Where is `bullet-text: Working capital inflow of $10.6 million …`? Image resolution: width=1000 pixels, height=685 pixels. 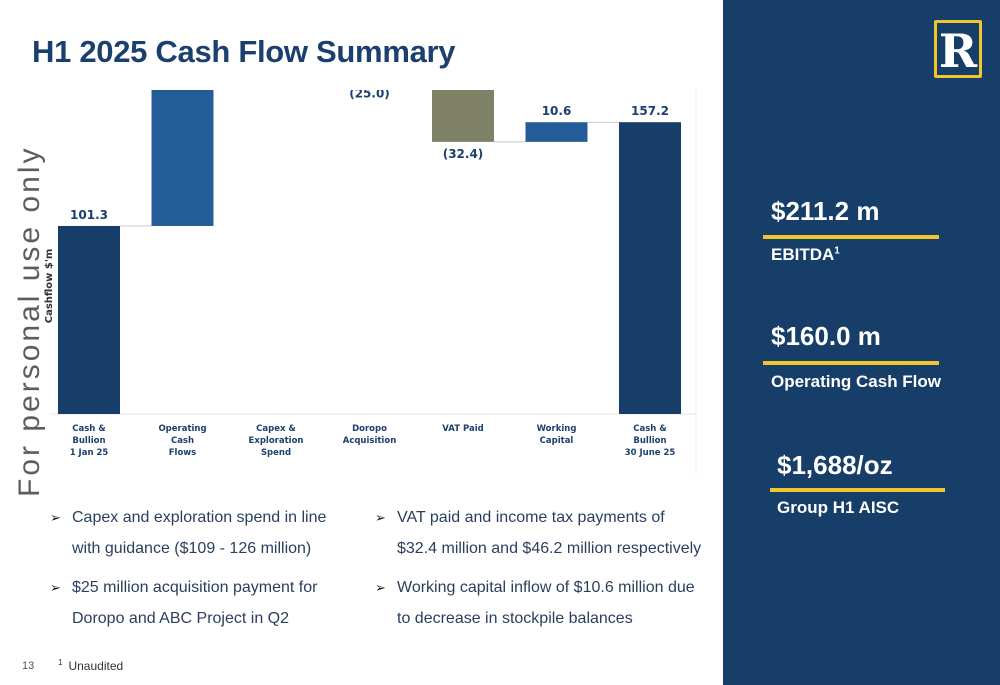 bullet-text: Working capital inflow of $10.6 million … is located at coordinates (546, 603).